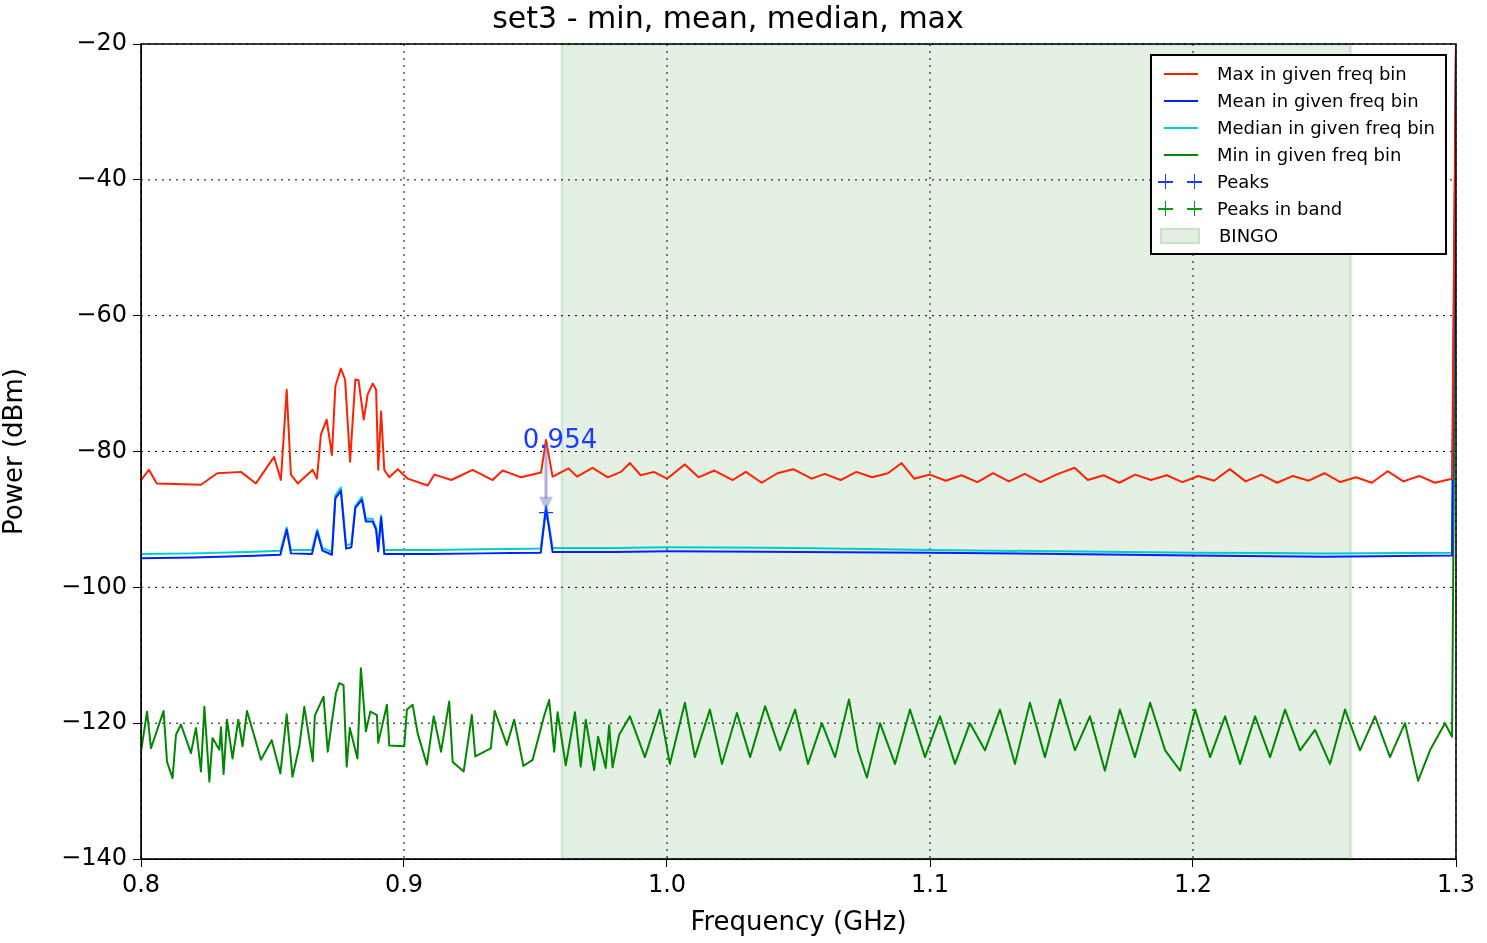  Describe the element at coordinates (667, 883) in the screenshot. I see `x-tick-label: 1.0` at that location.